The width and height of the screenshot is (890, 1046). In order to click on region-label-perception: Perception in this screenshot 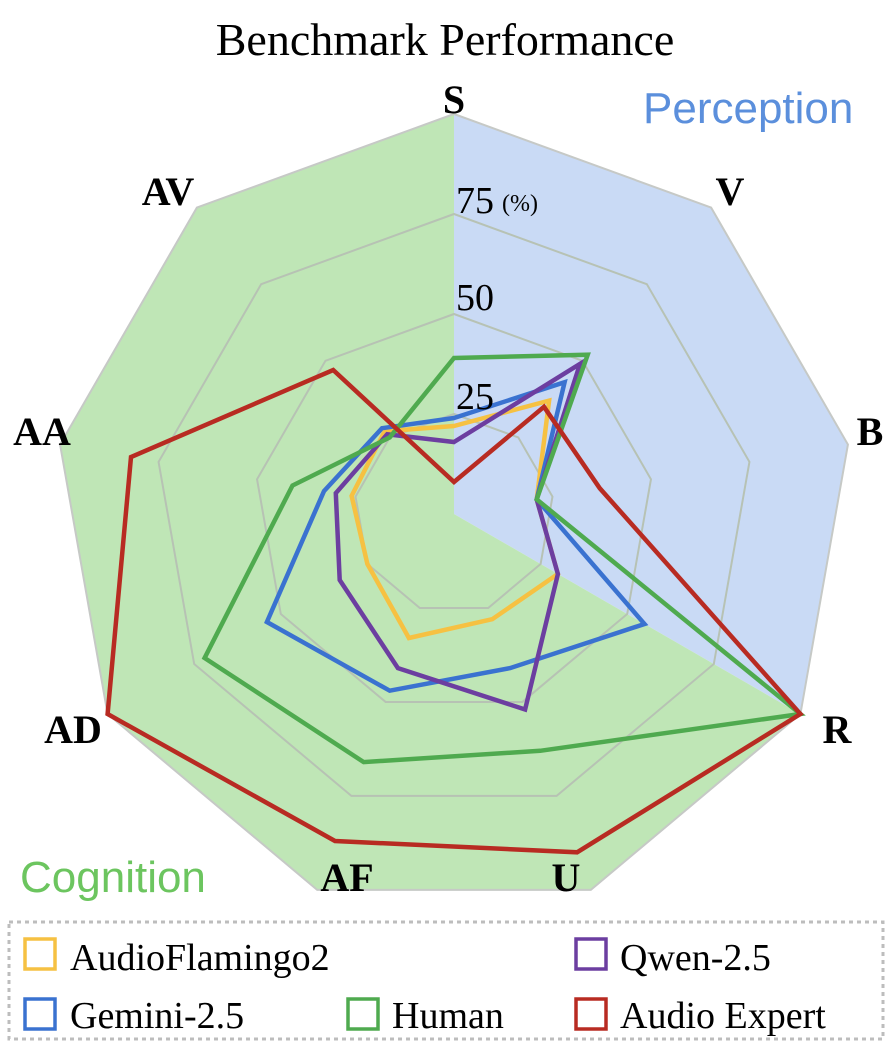, I will do `click(748, 108)`.